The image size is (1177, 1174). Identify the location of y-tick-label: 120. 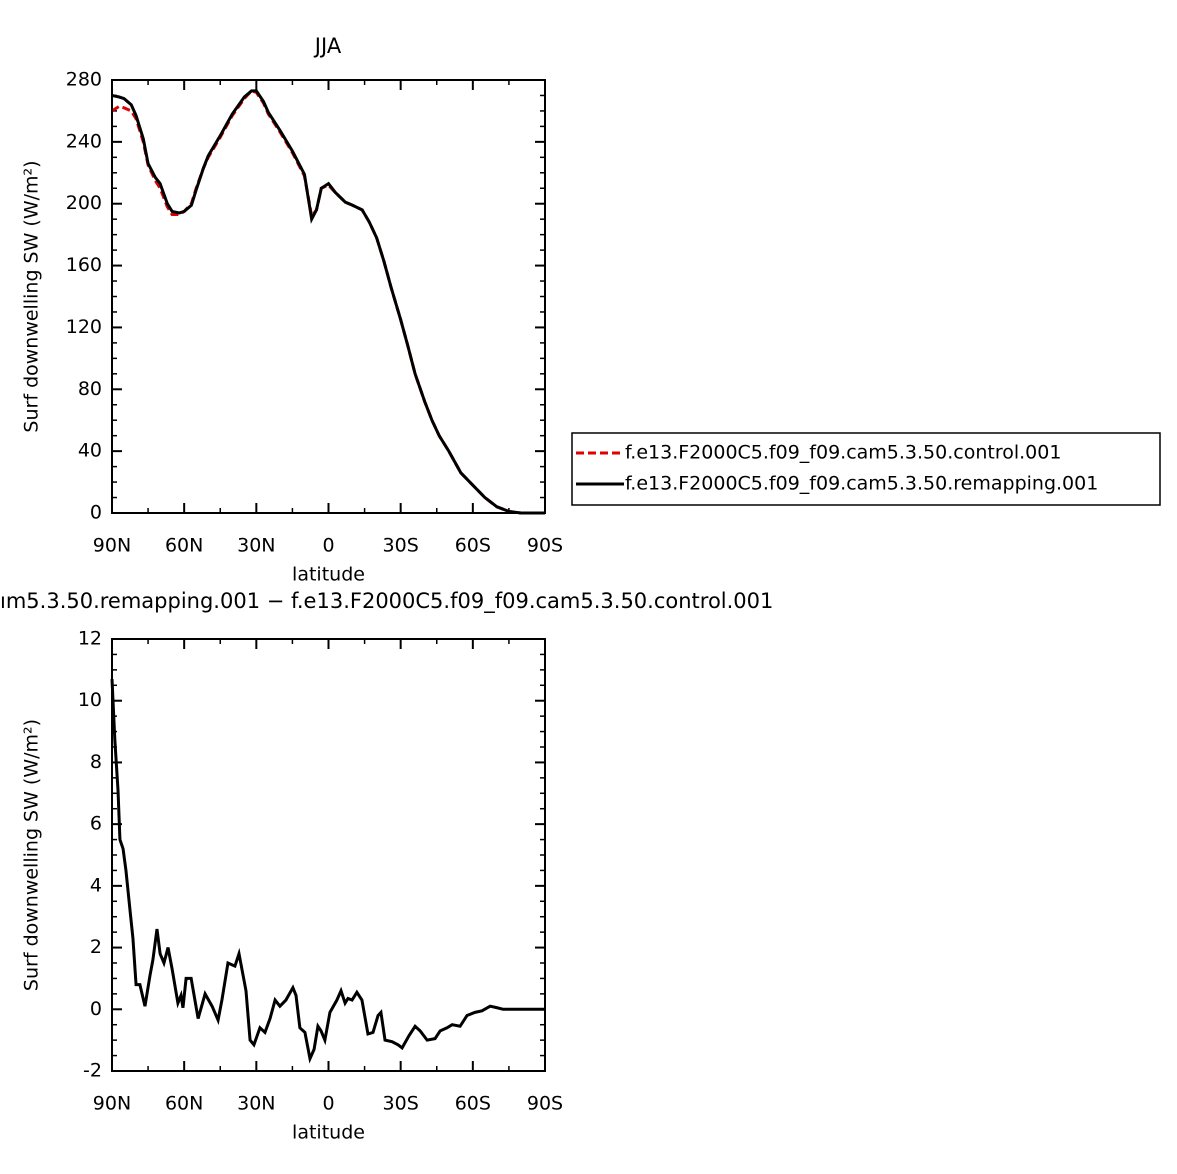
(84, 327).